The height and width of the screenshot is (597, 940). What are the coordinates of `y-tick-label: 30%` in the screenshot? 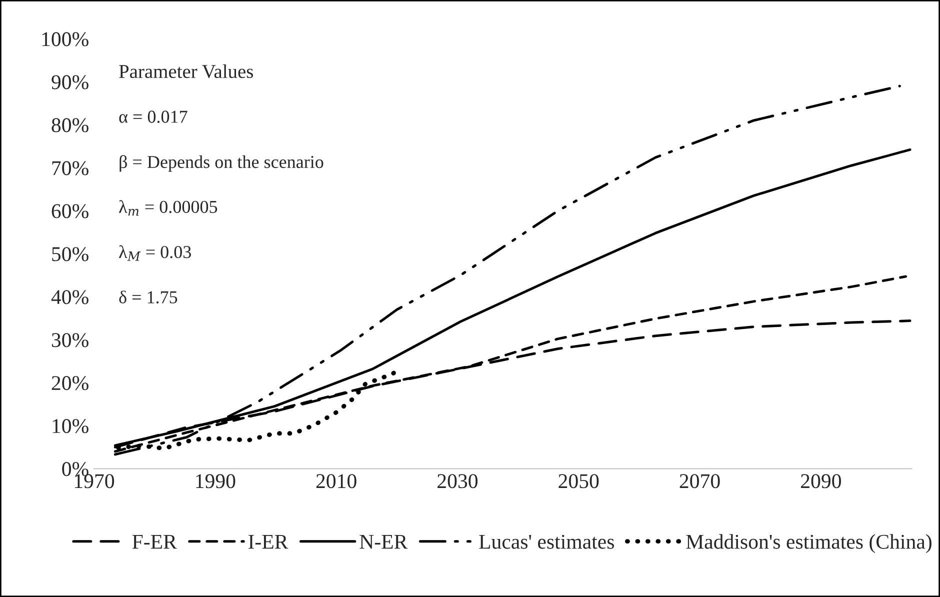 It's located at (70, 340).